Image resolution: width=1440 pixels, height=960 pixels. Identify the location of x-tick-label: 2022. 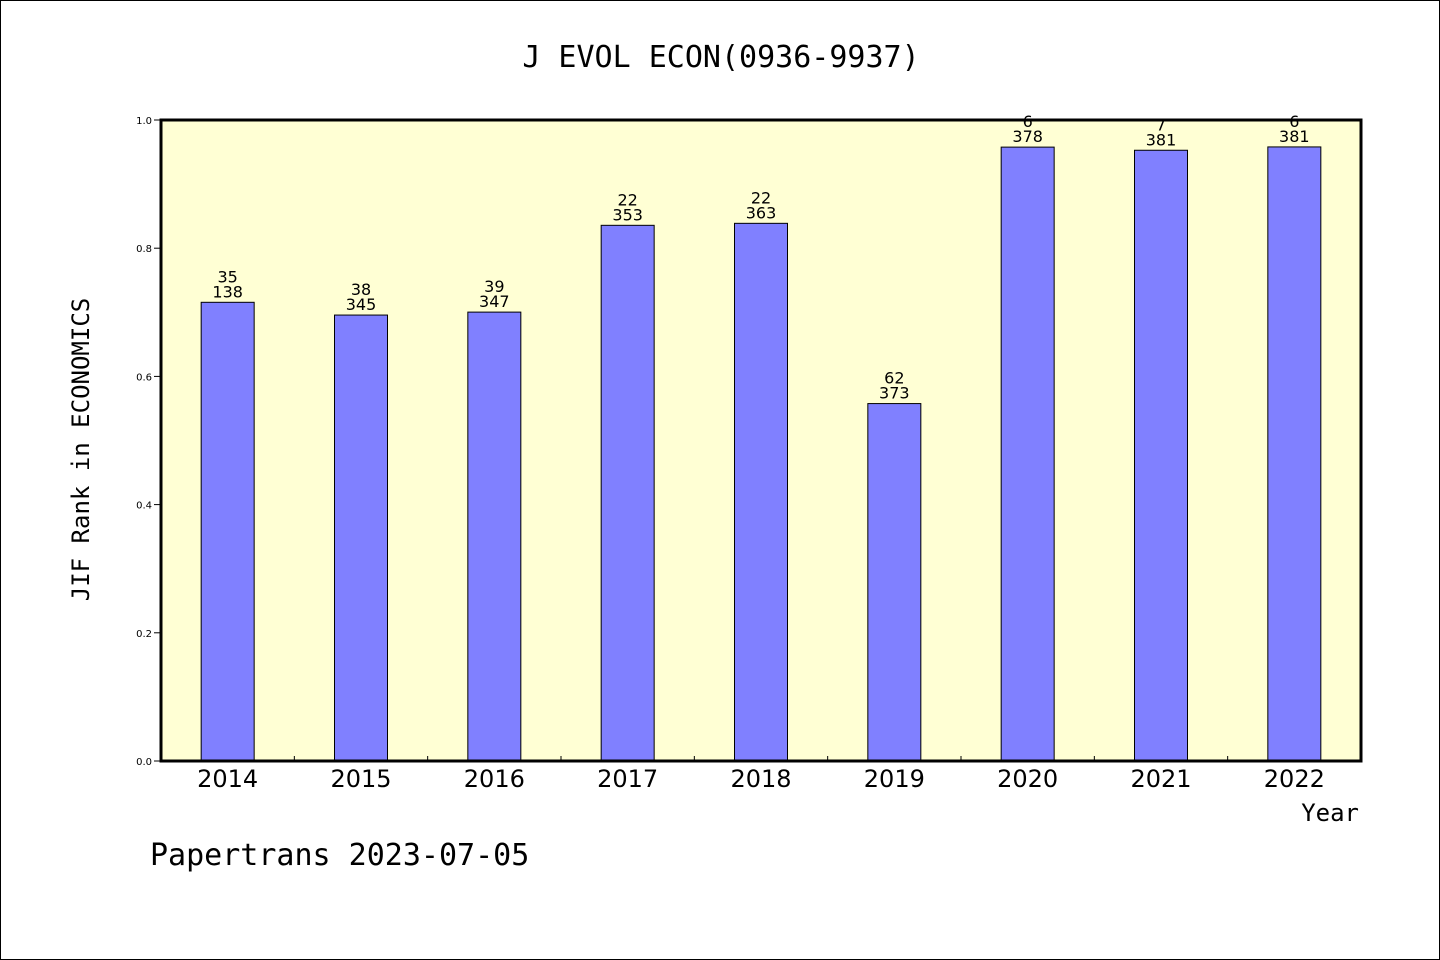
(1294, 779).